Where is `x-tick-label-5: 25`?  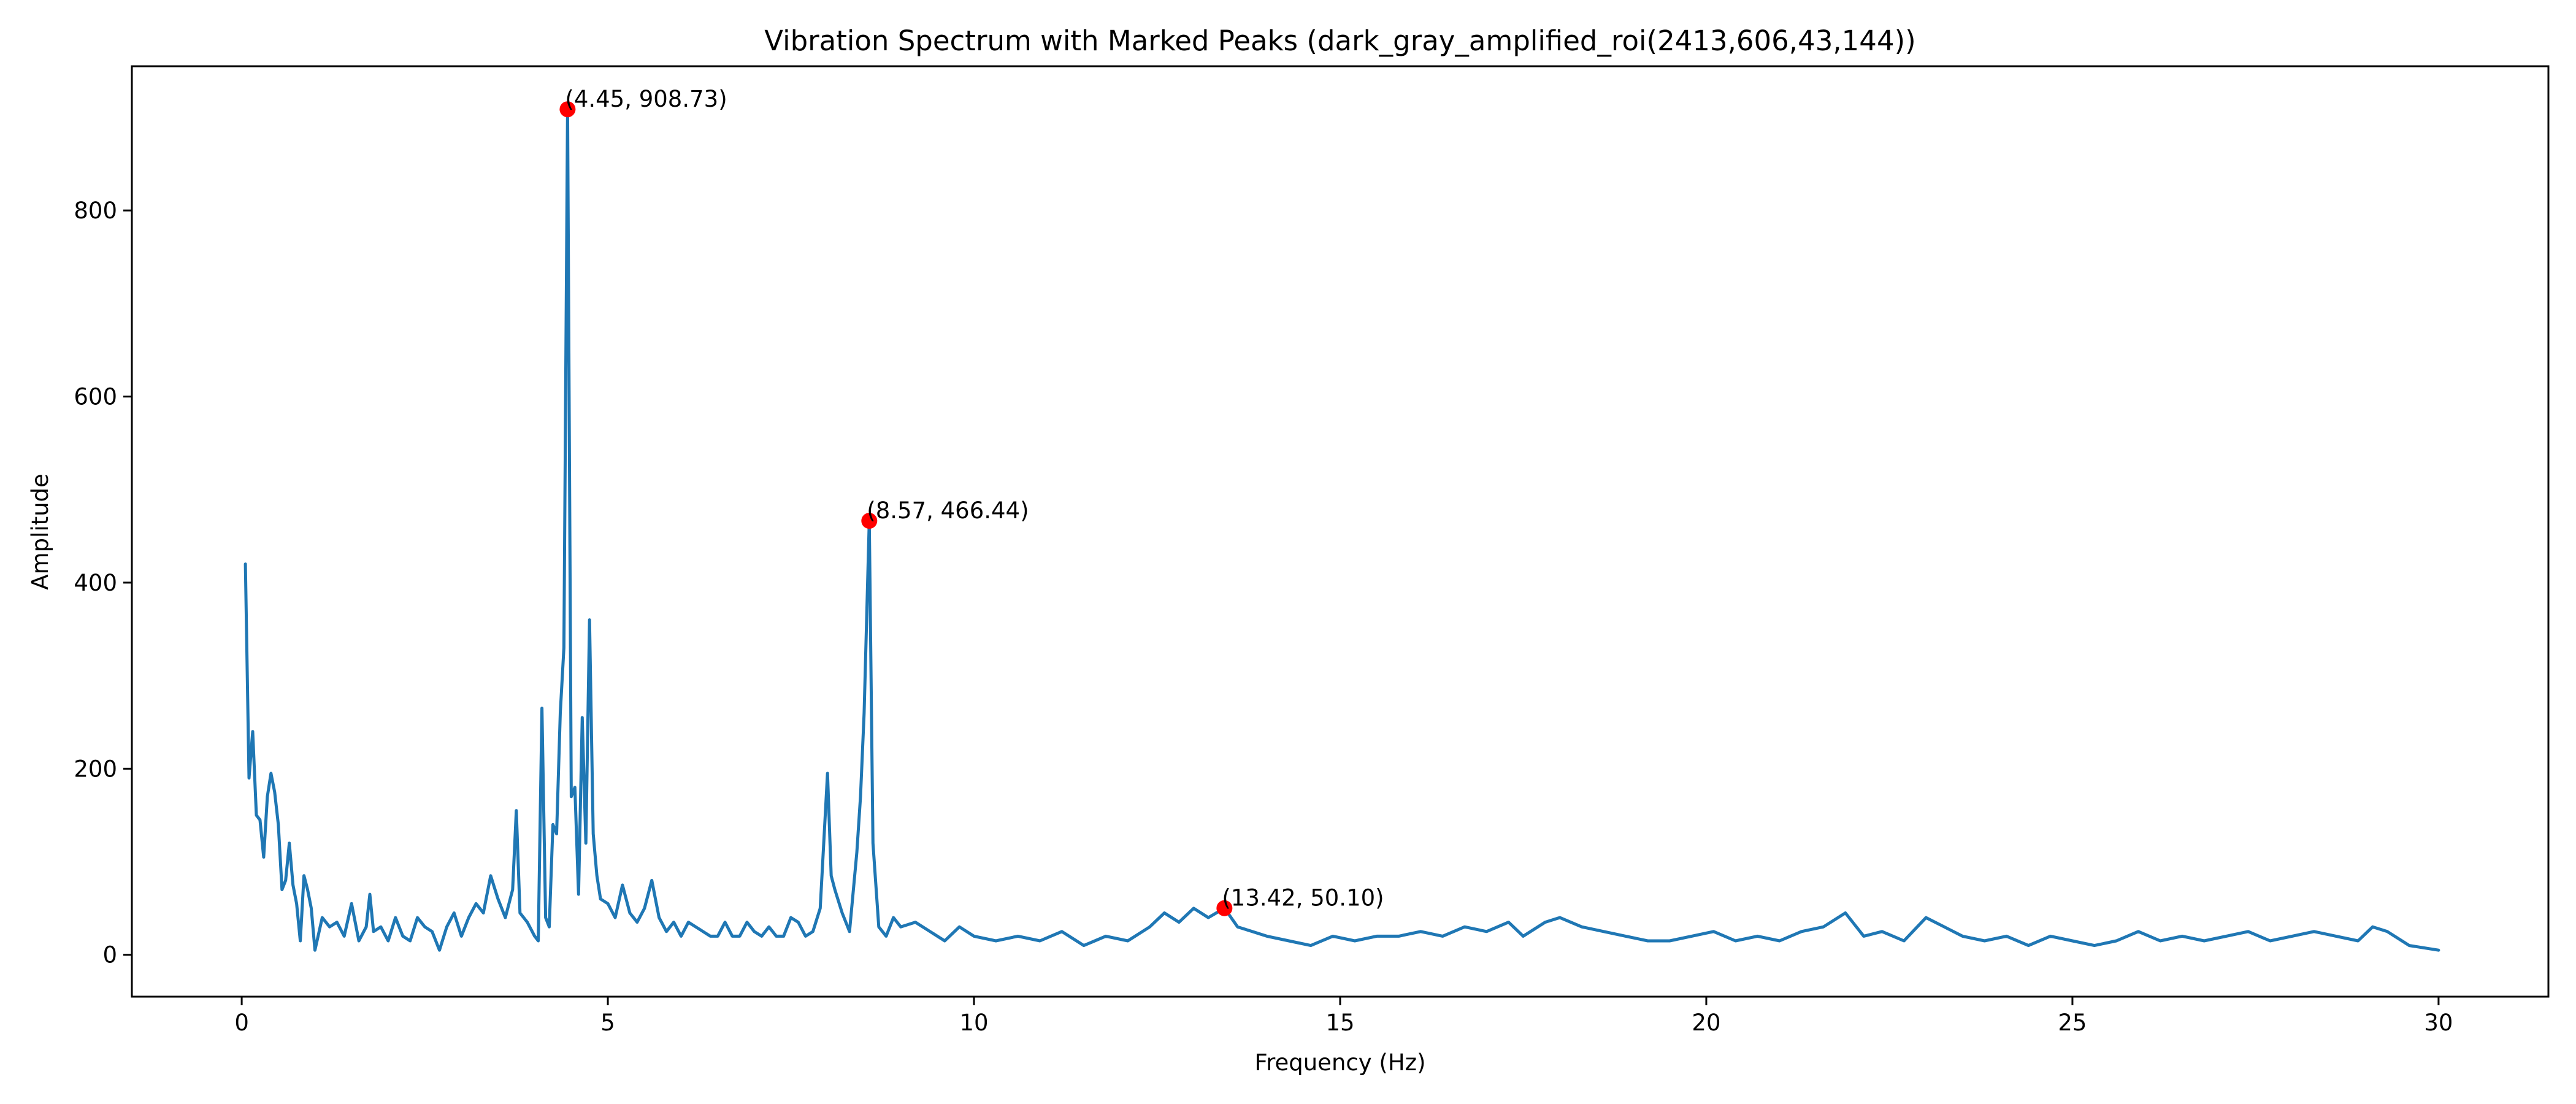
x-tick-label-5: 25 is located at coordinates (2072, 1023).